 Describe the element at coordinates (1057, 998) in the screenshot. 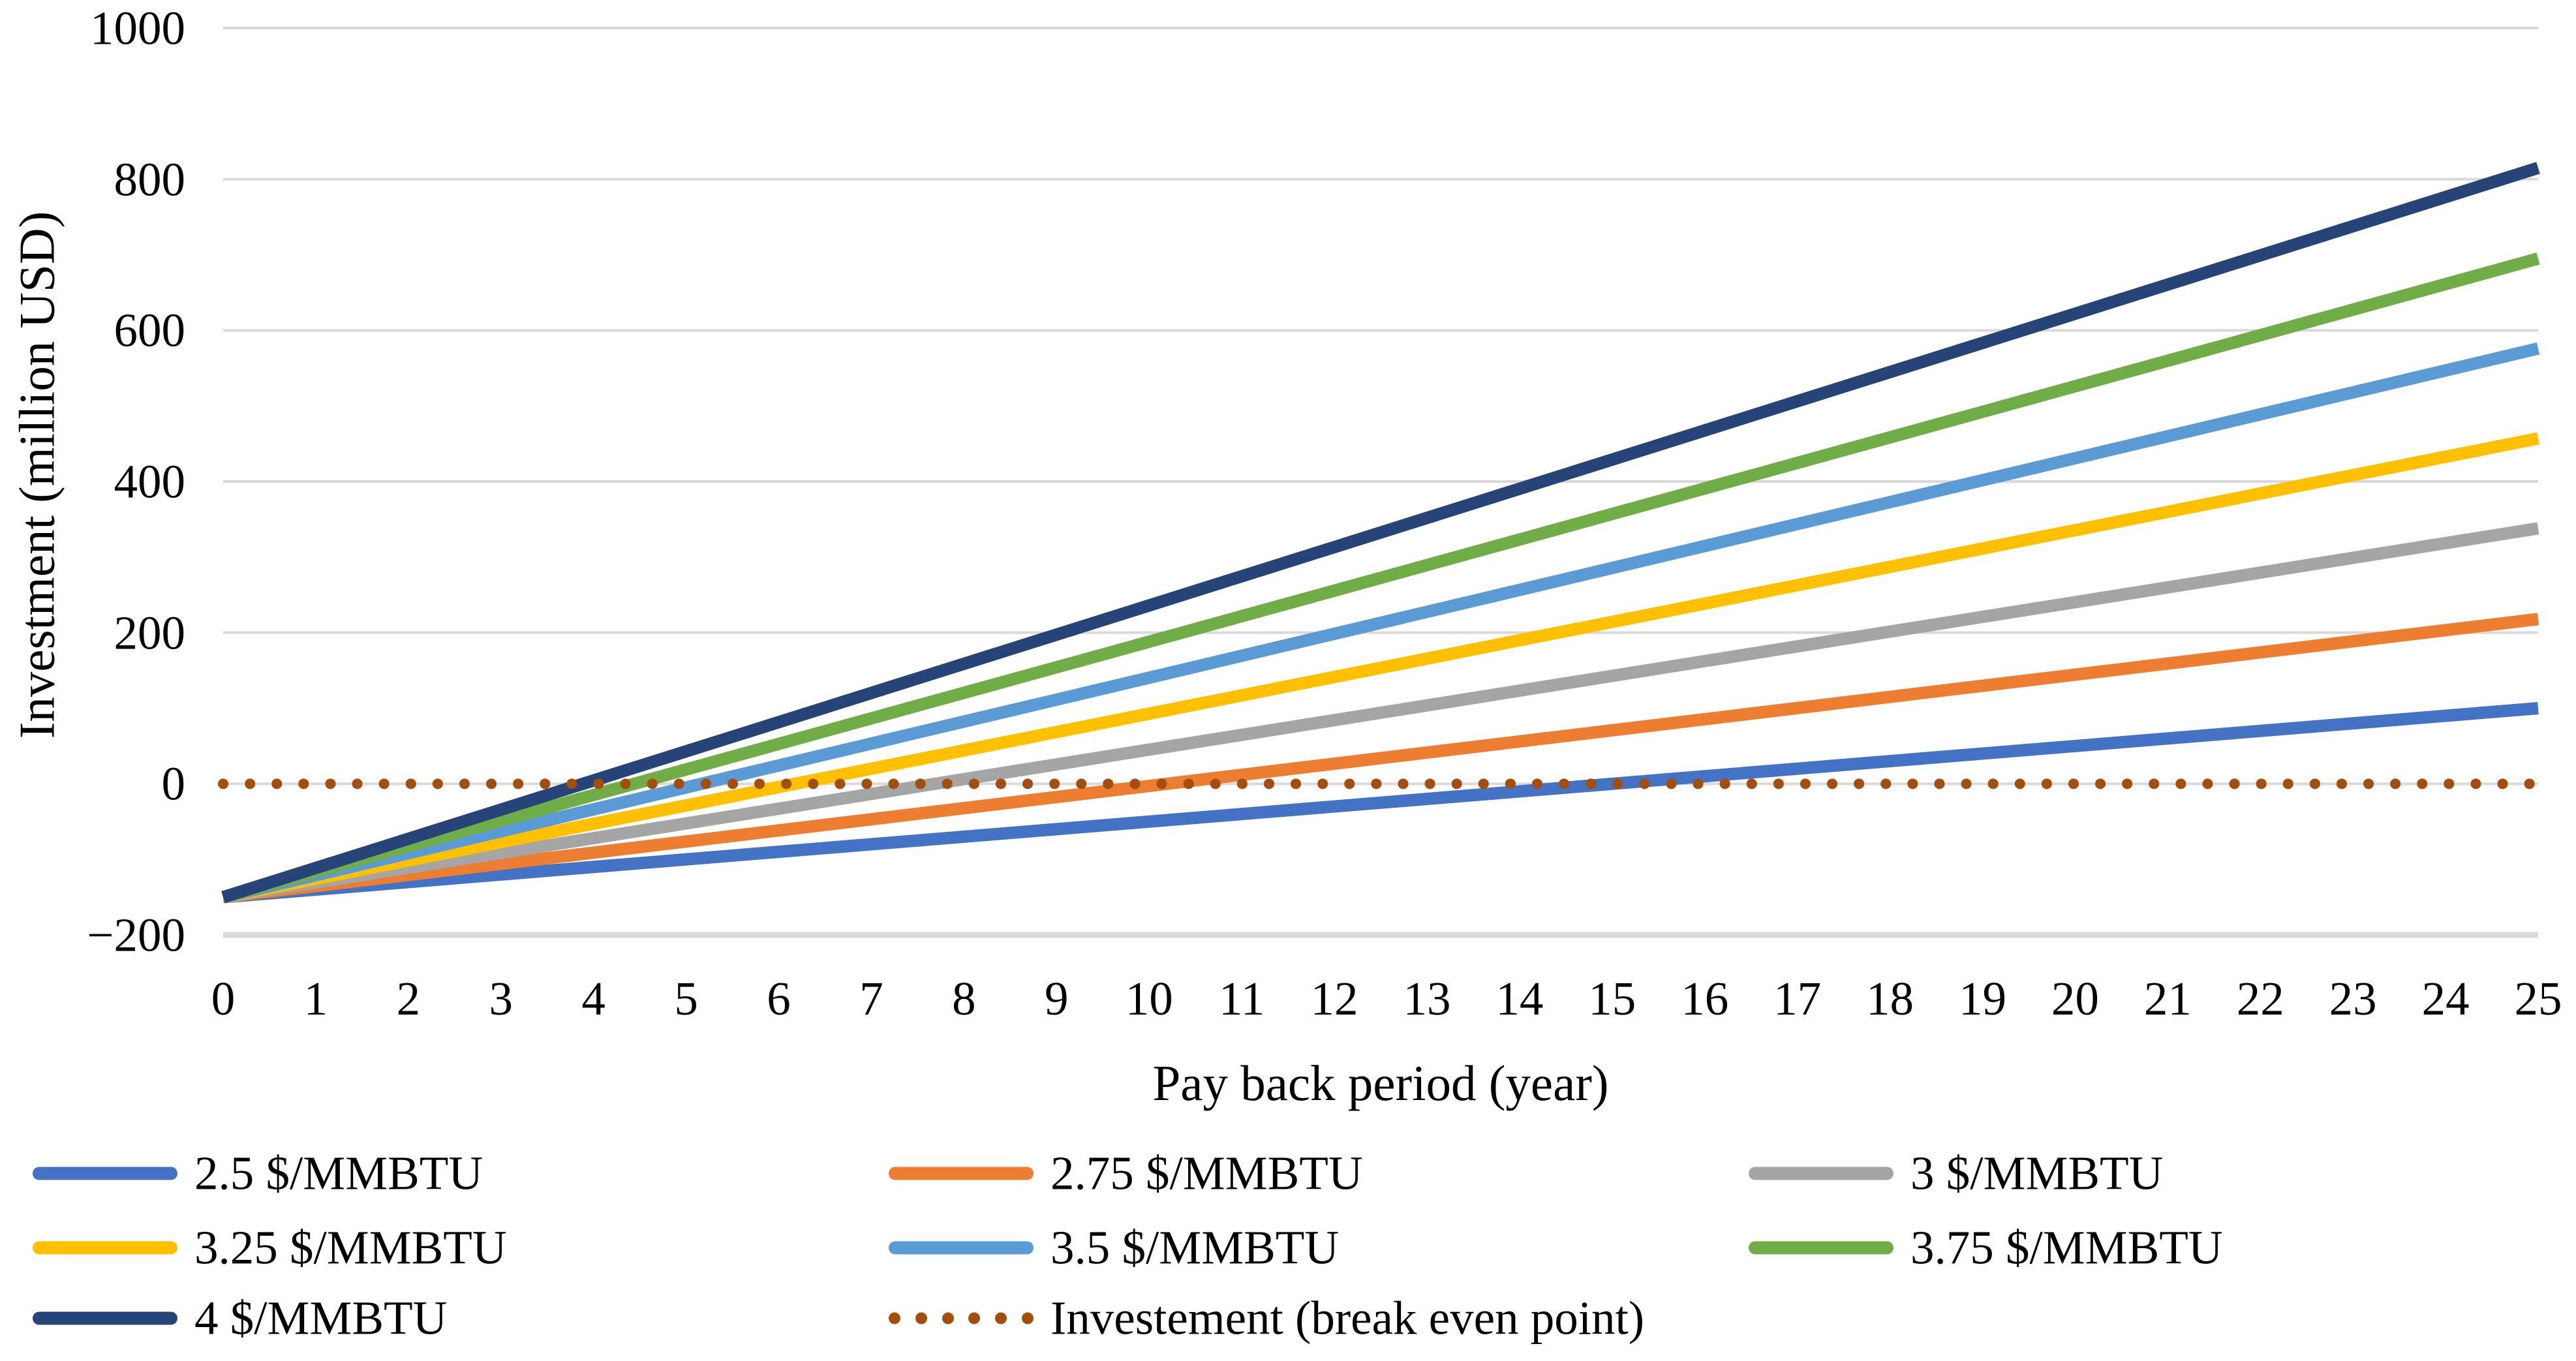

I see `x-tick-label: 9` at that location.